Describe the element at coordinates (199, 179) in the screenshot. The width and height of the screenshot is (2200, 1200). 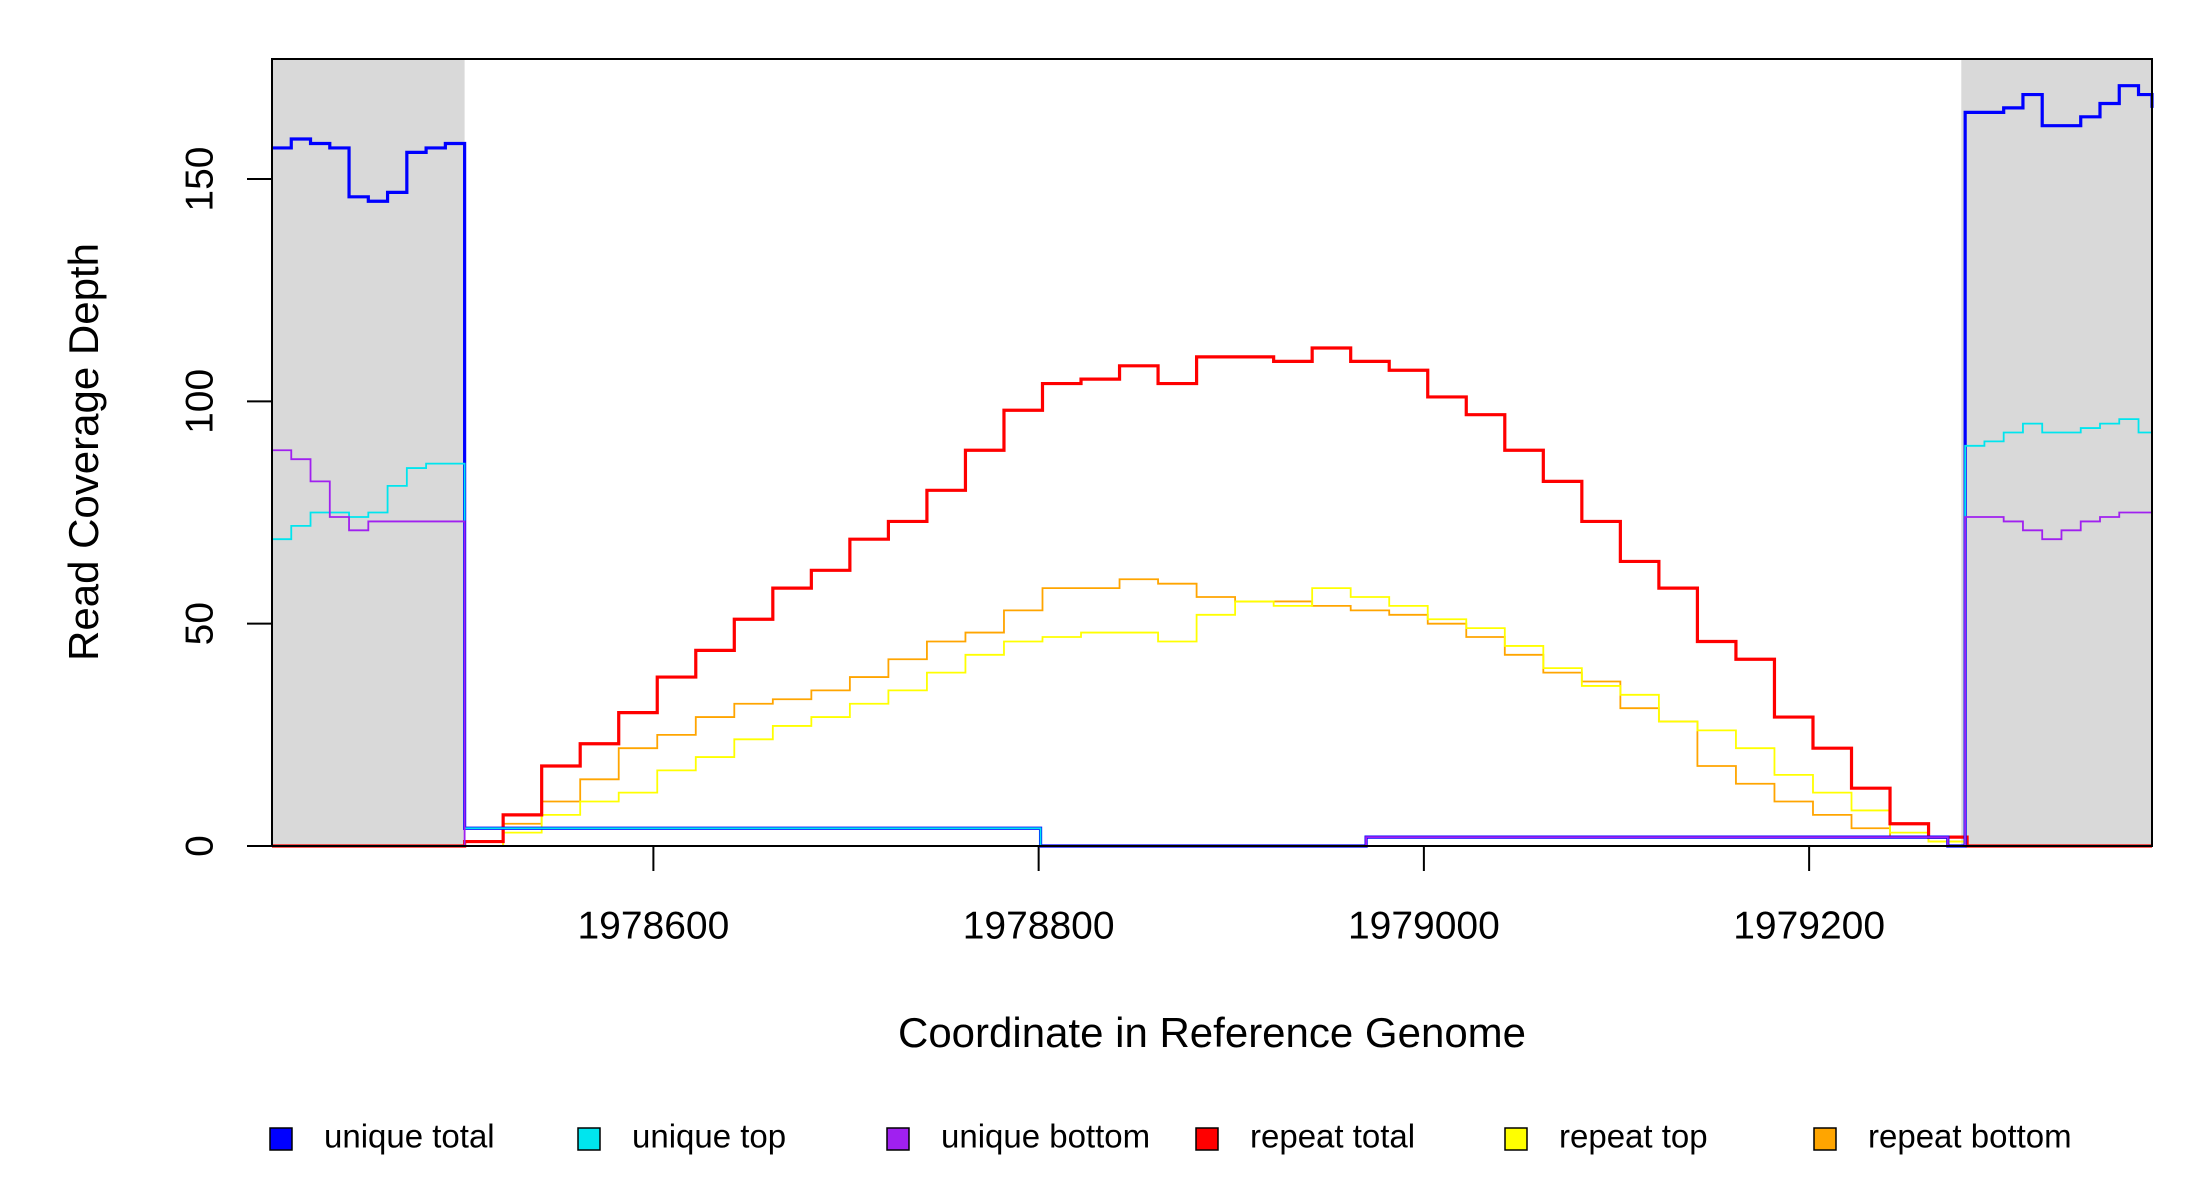
I see `y-tick-label: 150` at that location.